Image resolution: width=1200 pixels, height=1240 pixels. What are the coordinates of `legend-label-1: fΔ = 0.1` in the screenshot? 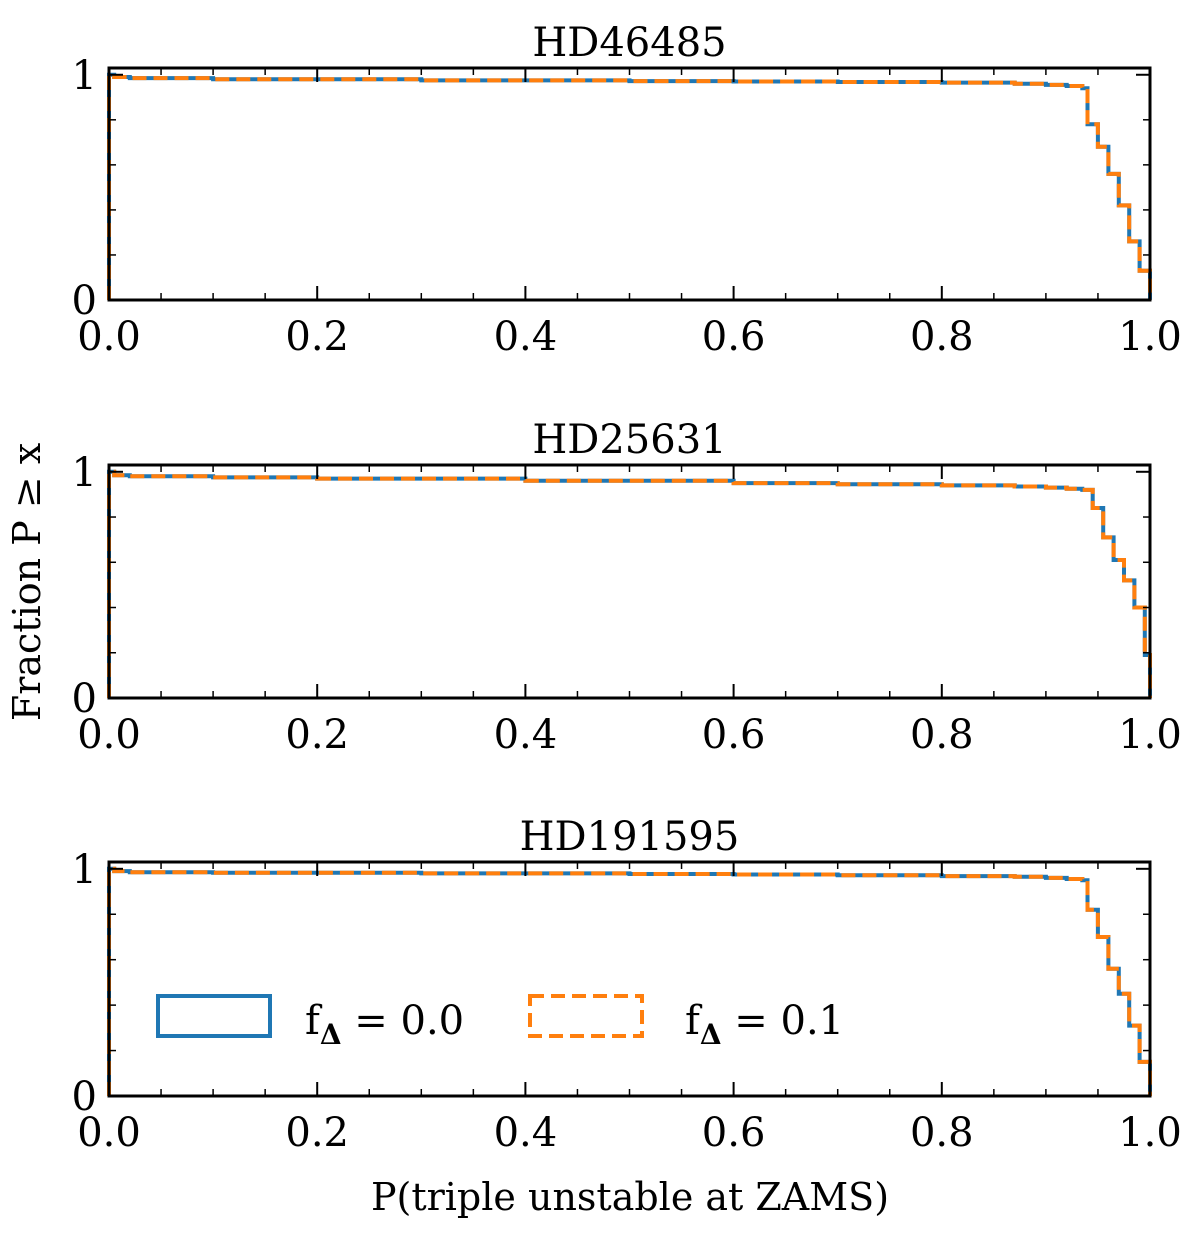 It's located at (764, 1024).